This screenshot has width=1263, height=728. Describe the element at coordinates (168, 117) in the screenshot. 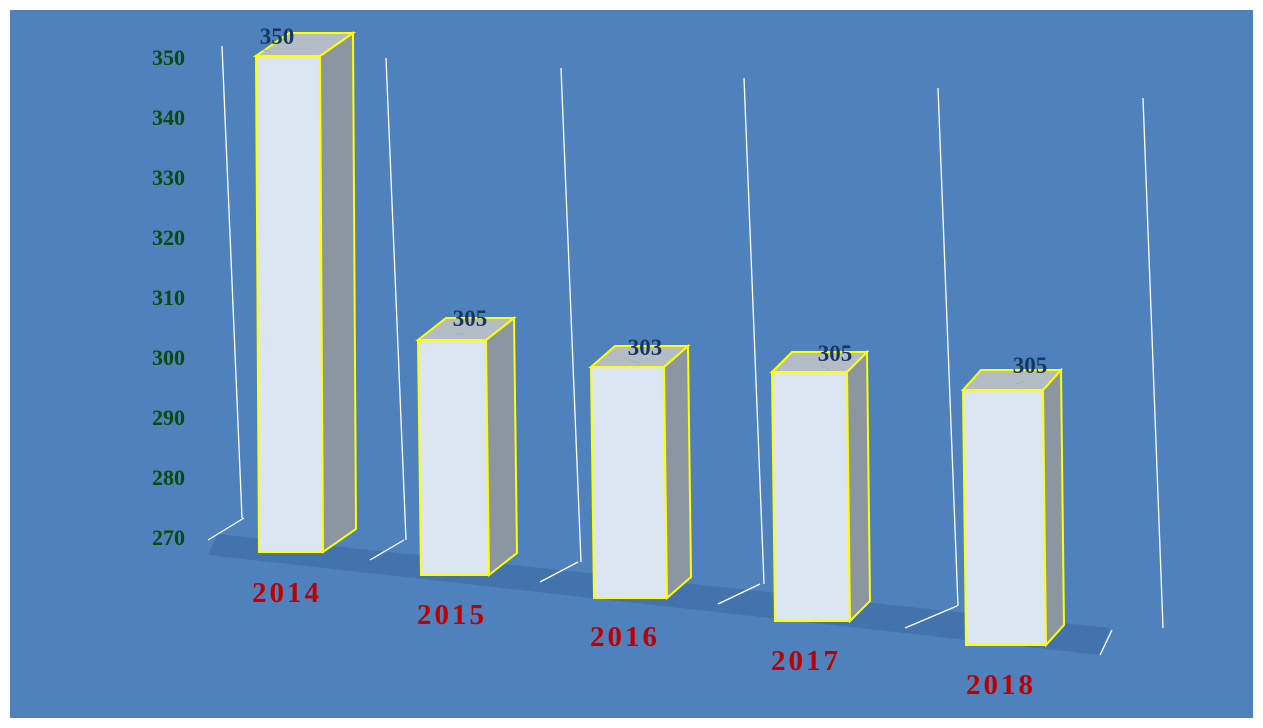

I see `y-tick-label: 340` at that location.